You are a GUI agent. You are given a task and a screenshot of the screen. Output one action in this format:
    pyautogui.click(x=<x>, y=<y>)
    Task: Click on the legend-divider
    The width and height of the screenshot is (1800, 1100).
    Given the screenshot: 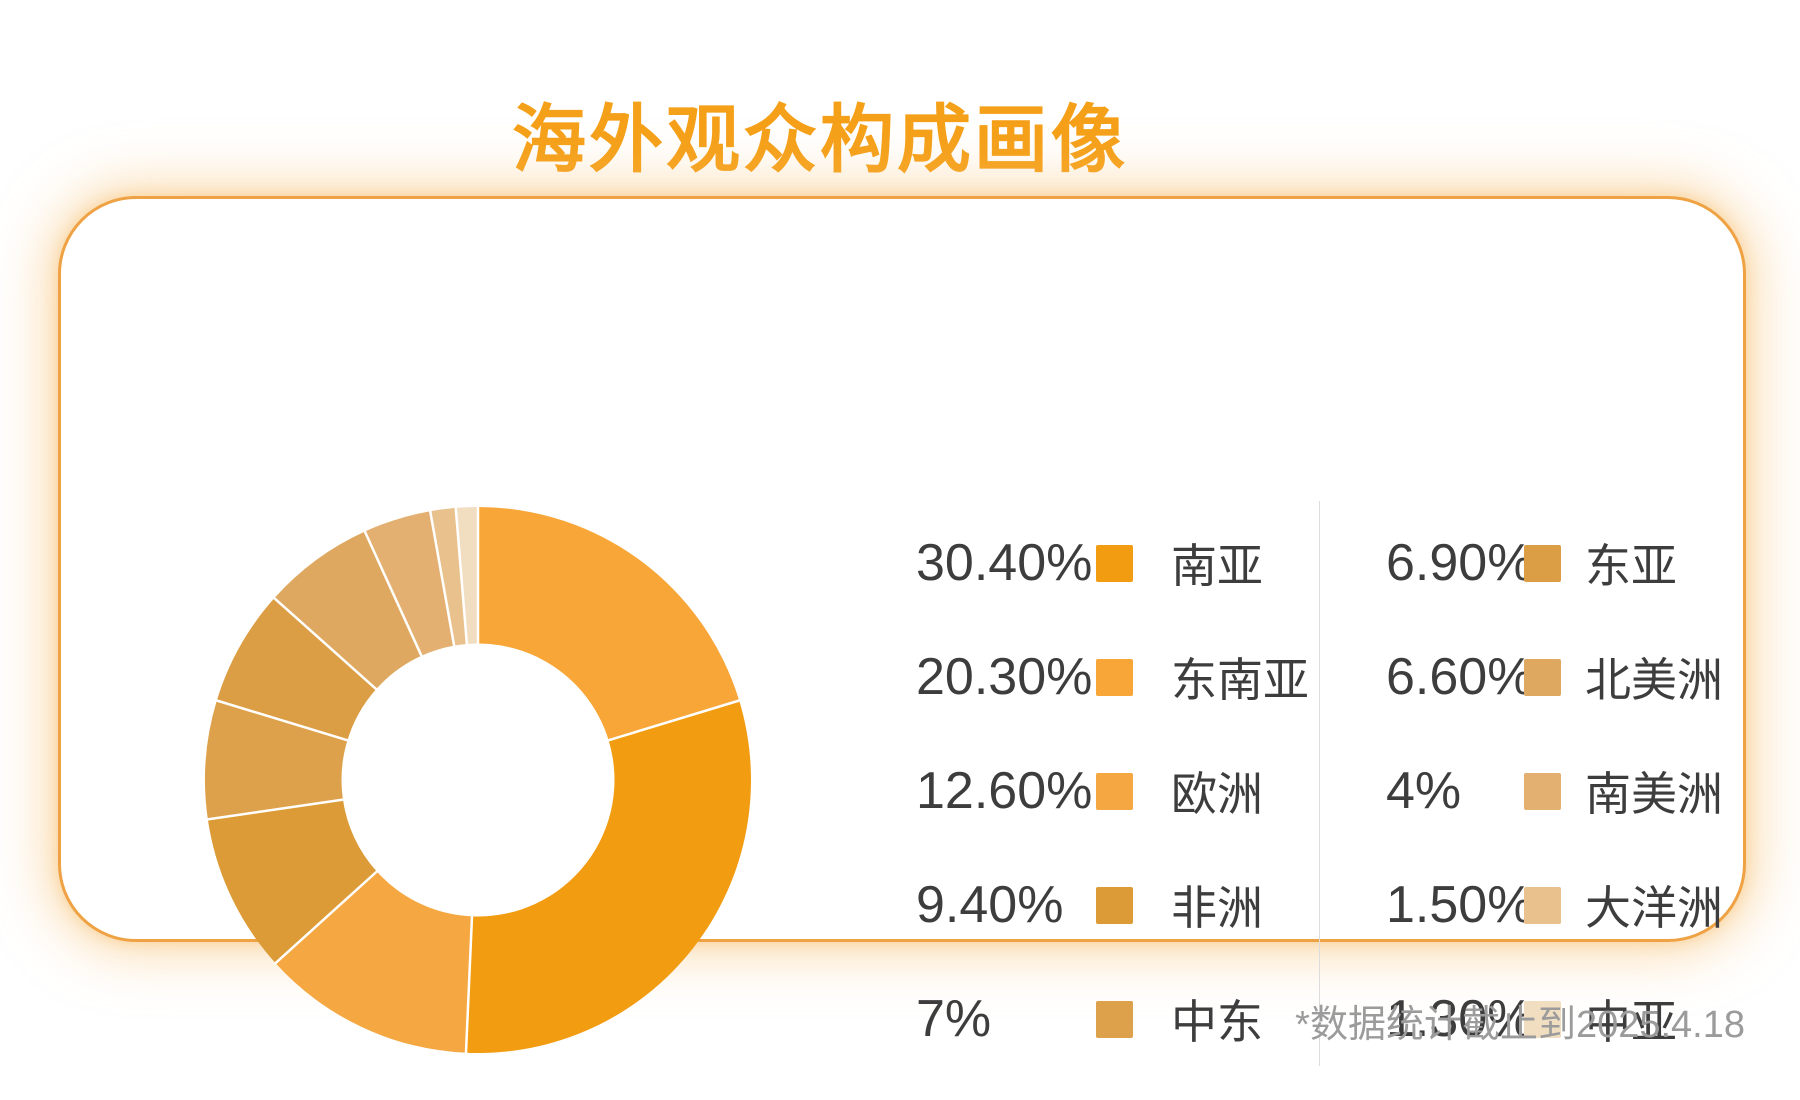 What is the action you would take?
    pyautogui.click(x=1319, y=783)
    